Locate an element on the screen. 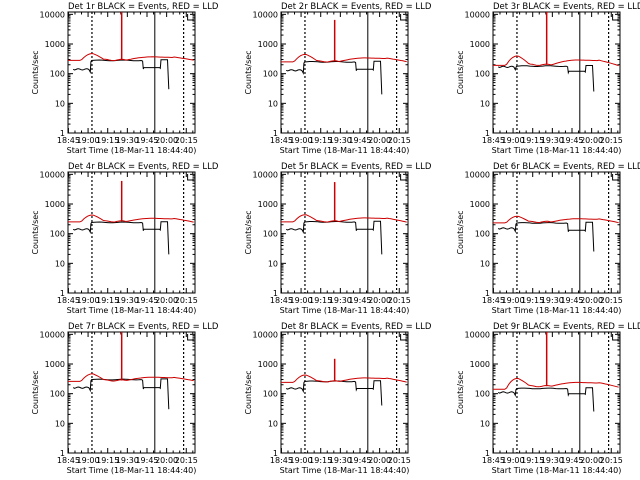  panel-title: Det 1r BLACK = Events, RED = LLD is located at coordinates (143, 7).